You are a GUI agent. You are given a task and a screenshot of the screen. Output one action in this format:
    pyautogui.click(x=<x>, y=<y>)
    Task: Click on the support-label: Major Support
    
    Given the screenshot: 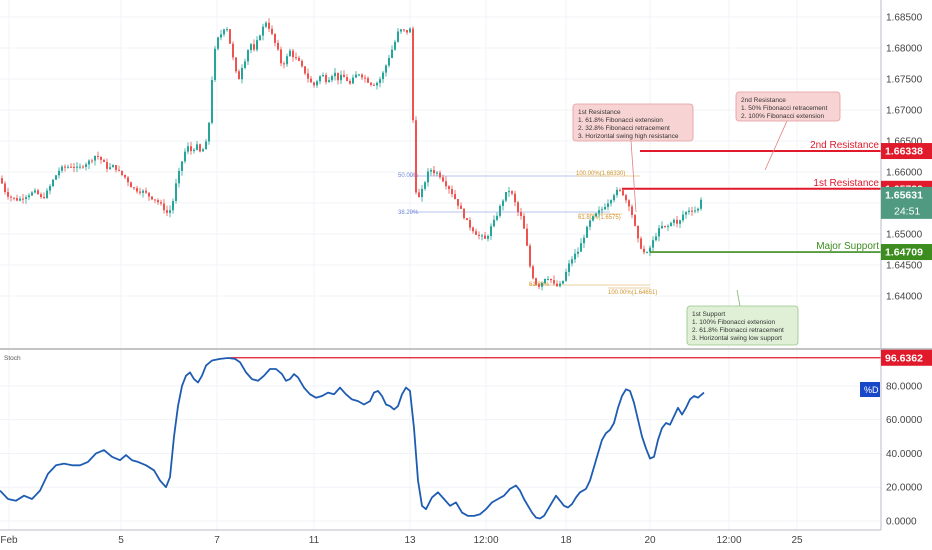 What is the action you would take?
    pyautogui.click(x=847, y=246)
    